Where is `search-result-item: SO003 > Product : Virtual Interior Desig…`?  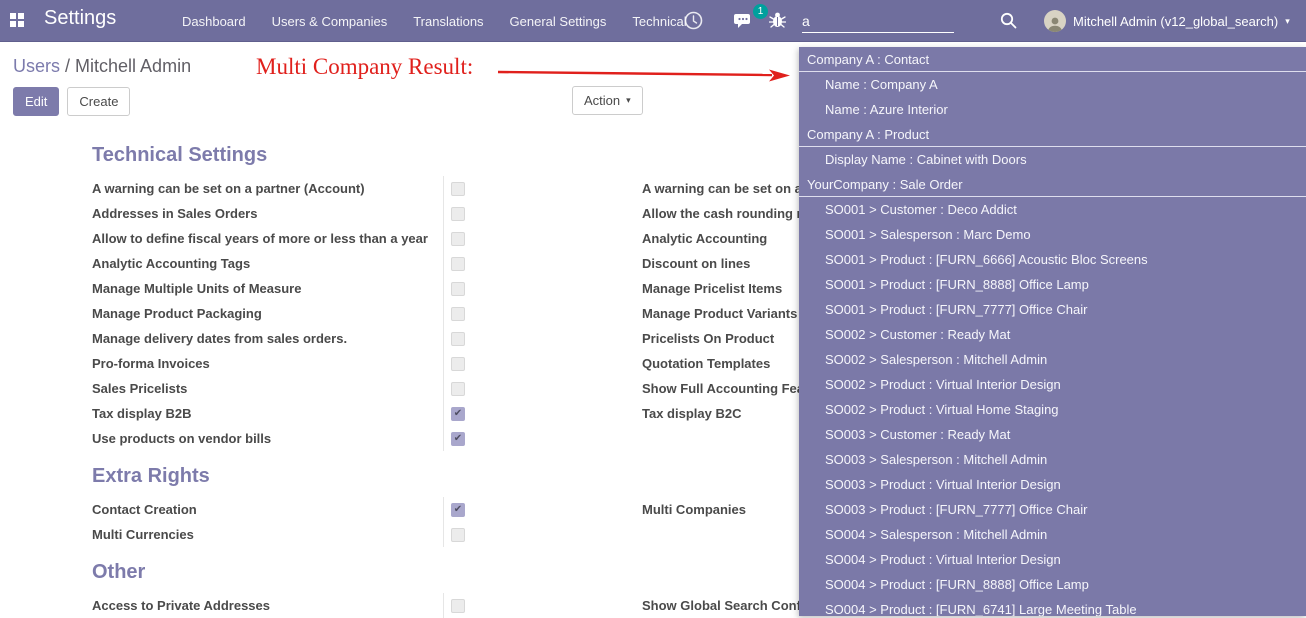 search-result-item: SO003 > Product : Virtual Interior Desig… is located at coordinates (943, 484).